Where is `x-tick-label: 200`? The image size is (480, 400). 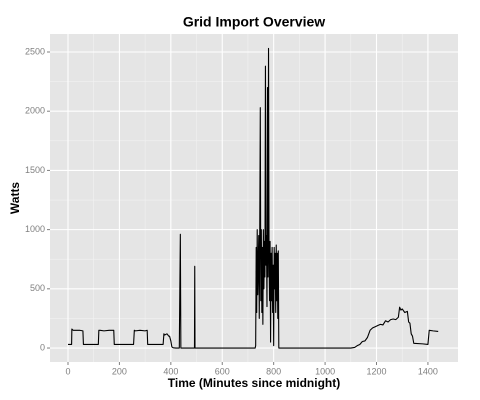 x-tick-label: 200 is located at coordinates (119, 371).